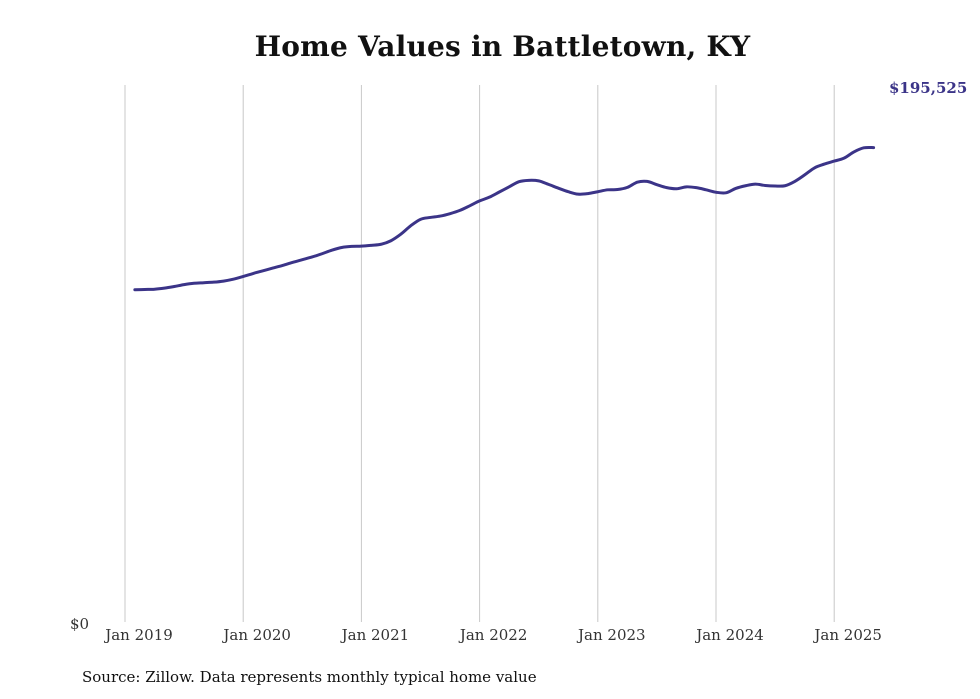 Image resolution: width=980 pixels, height=699 pixels. What do you see at coordinates (729, 635) in the screenshot?
I see `x-tick-label: Jan 2024` at bounding box center [729, 635].